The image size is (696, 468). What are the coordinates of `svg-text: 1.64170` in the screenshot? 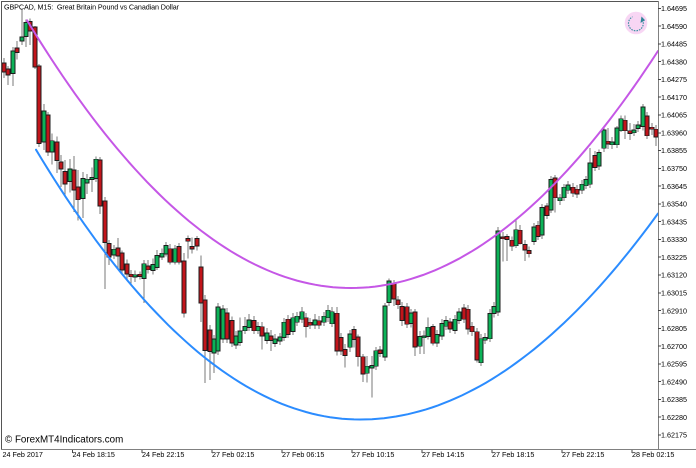 It's located at (674, 97).